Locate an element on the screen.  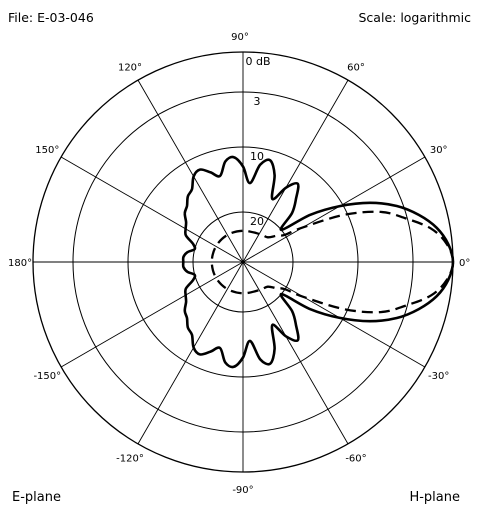
grid-spoke-neg150 is located at coordinates (152, 314).